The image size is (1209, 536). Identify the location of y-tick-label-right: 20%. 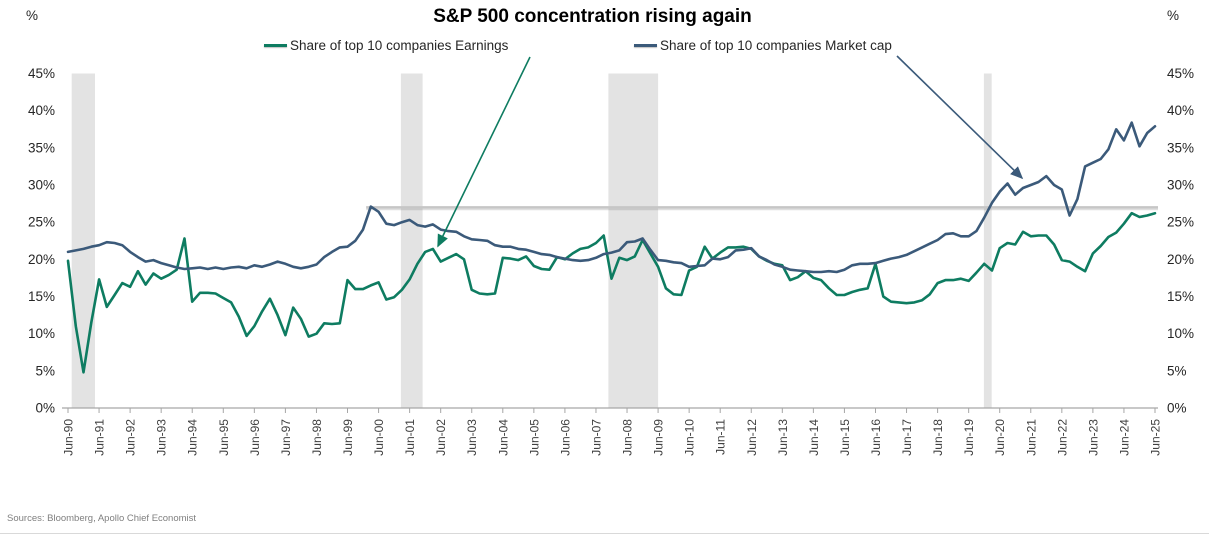
(1180, 259).